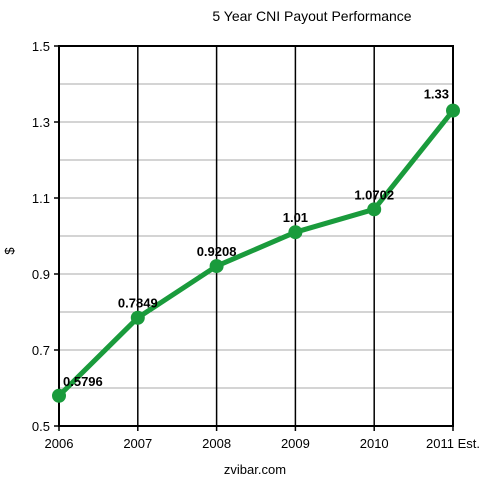 Image resolution: width=489 pixels, height=482 pixels. Describe the element at coordinates (138, 303) in the screenshot. I see `data-label: 0.7849` at that location.